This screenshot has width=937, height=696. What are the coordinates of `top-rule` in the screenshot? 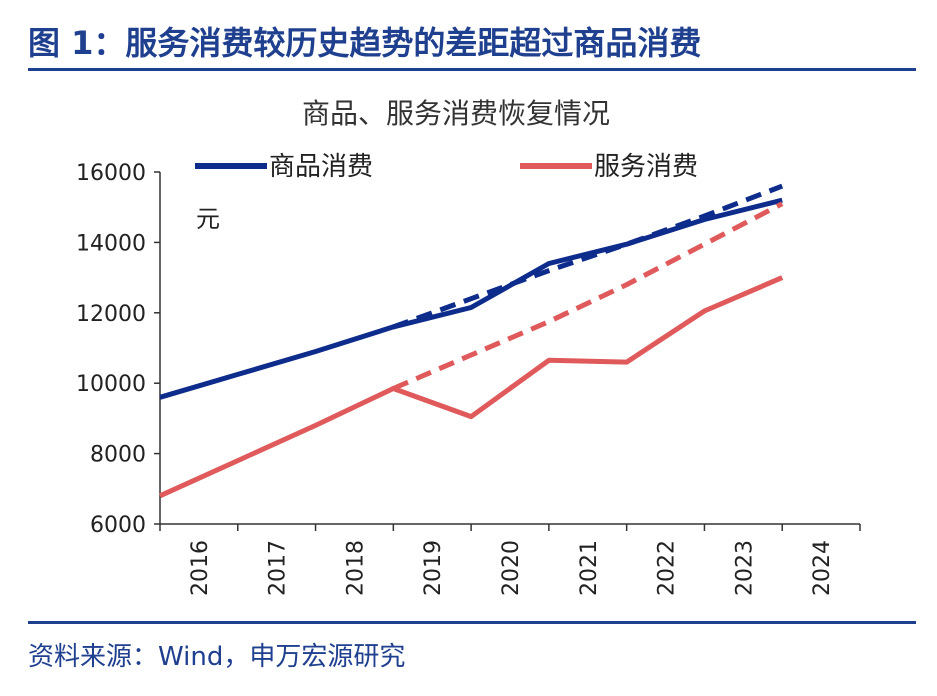 It's located at (472, 69).